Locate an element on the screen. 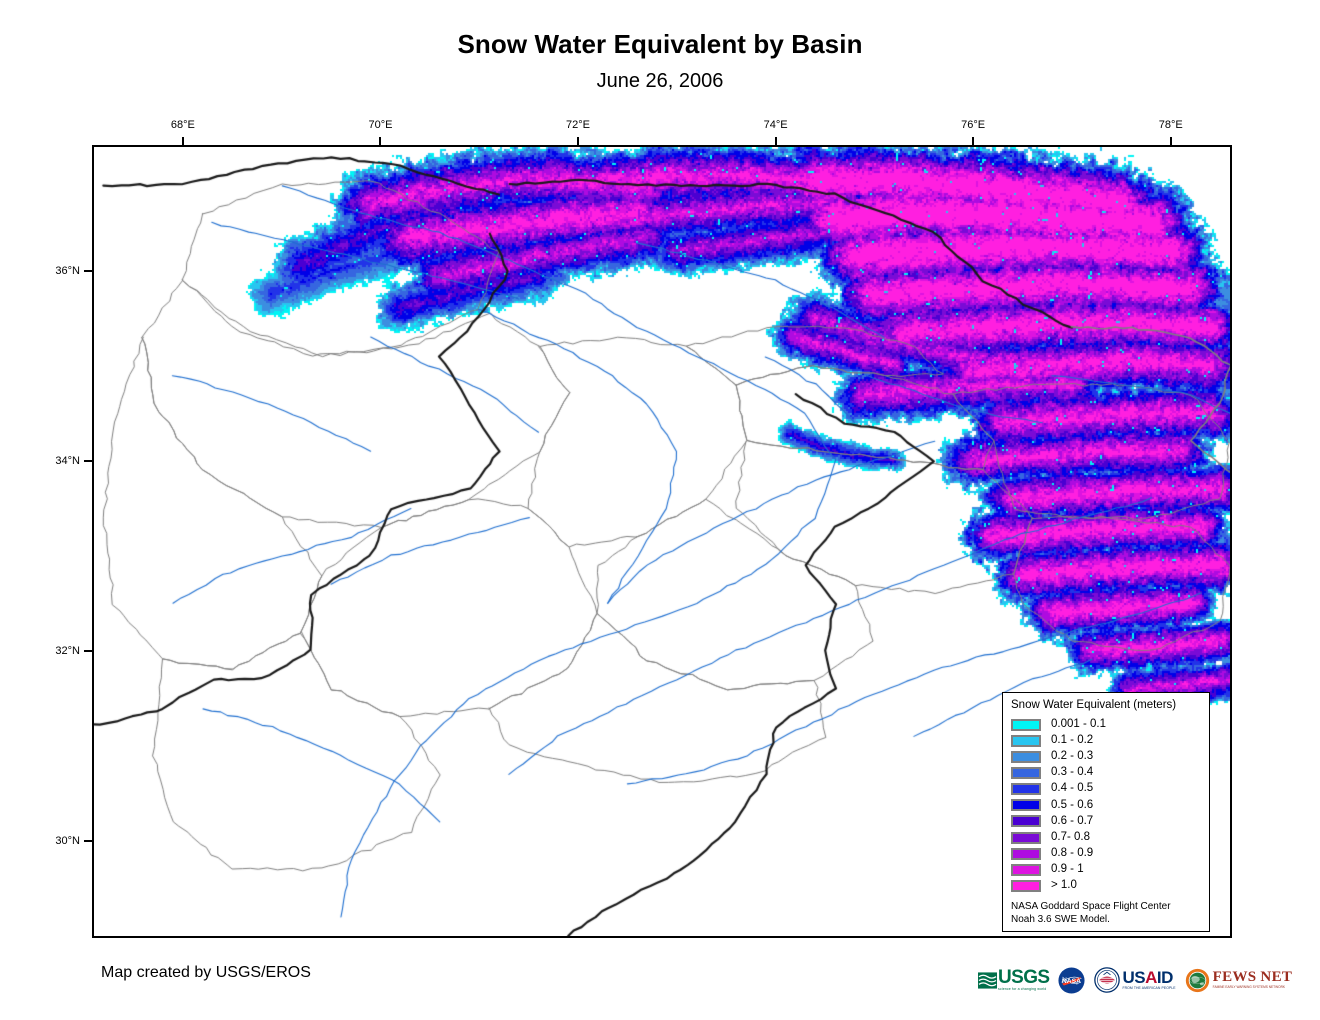 The image size is (1320, 1020). legend-row: 0.3 - 0.4 is located at coordinates (1106, 773).